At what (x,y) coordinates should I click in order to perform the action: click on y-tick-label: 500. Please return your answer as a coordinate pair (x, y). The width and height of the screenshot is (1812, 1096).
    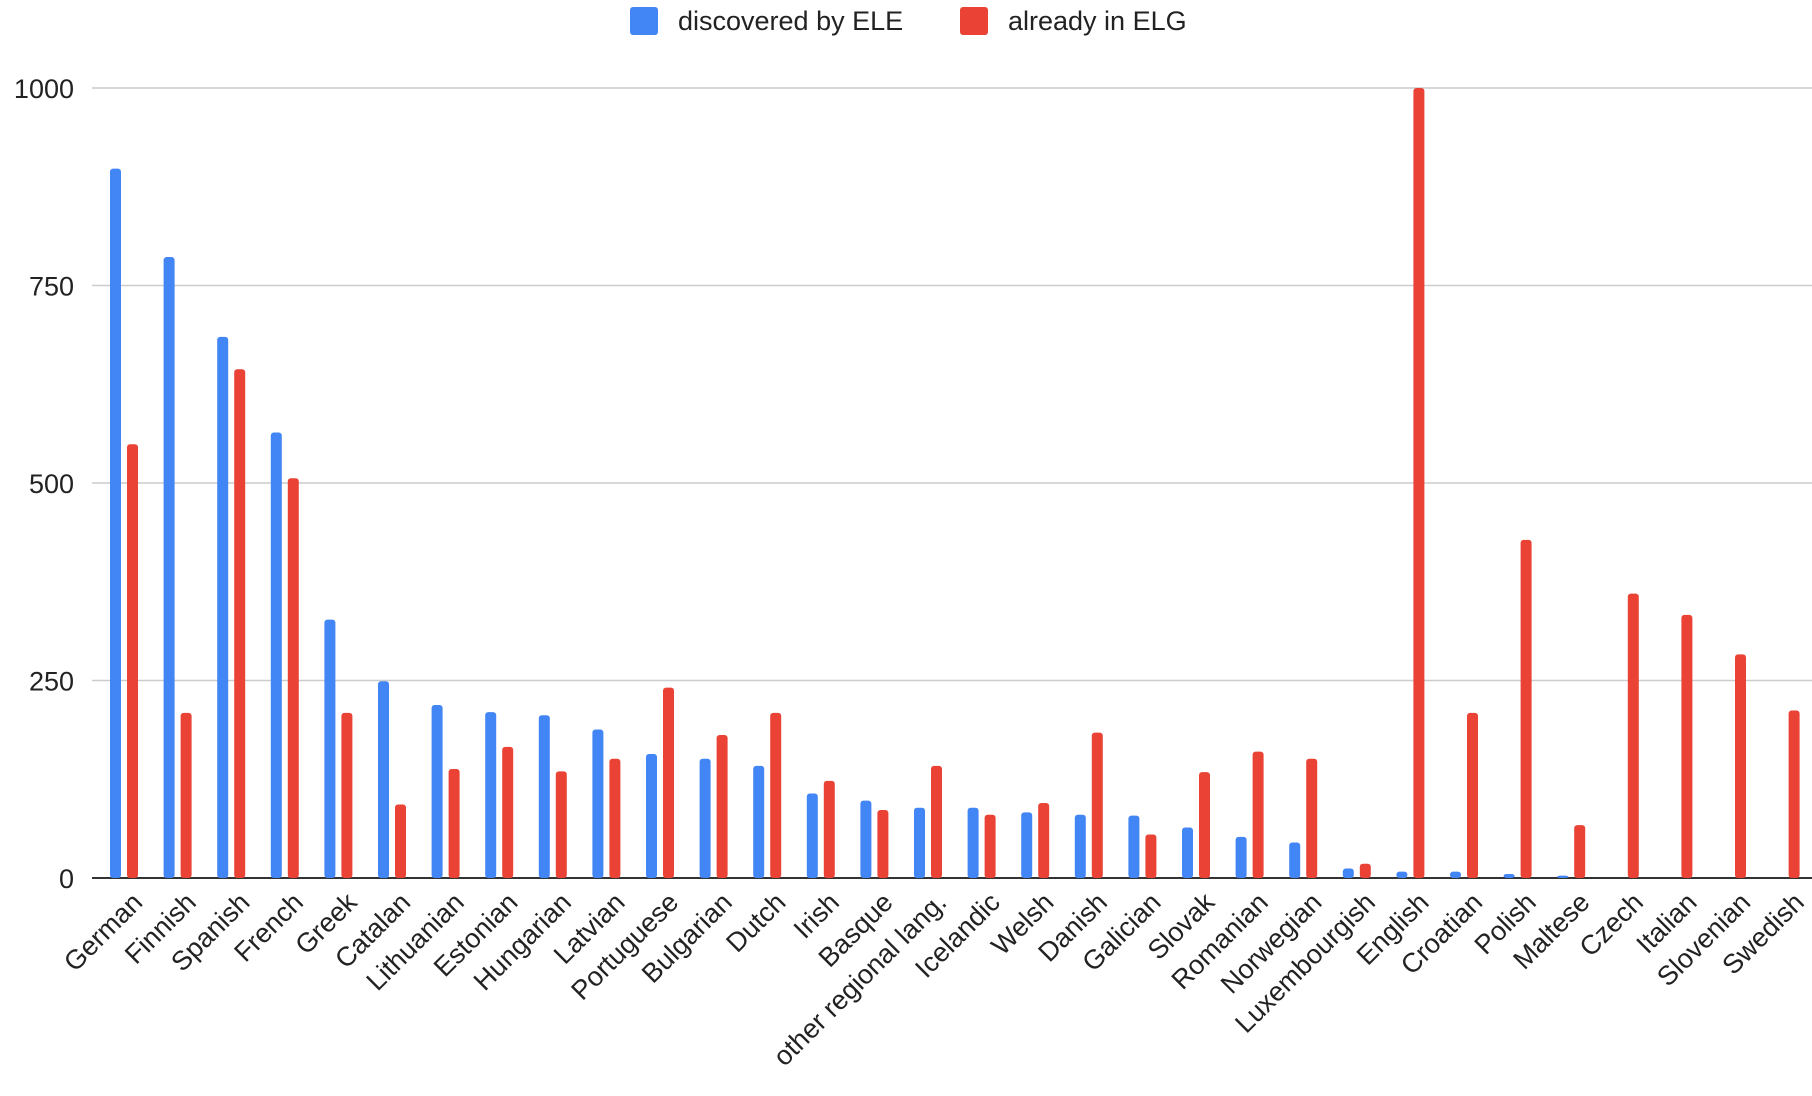
    Looking at the image, I should click on (51, 484).